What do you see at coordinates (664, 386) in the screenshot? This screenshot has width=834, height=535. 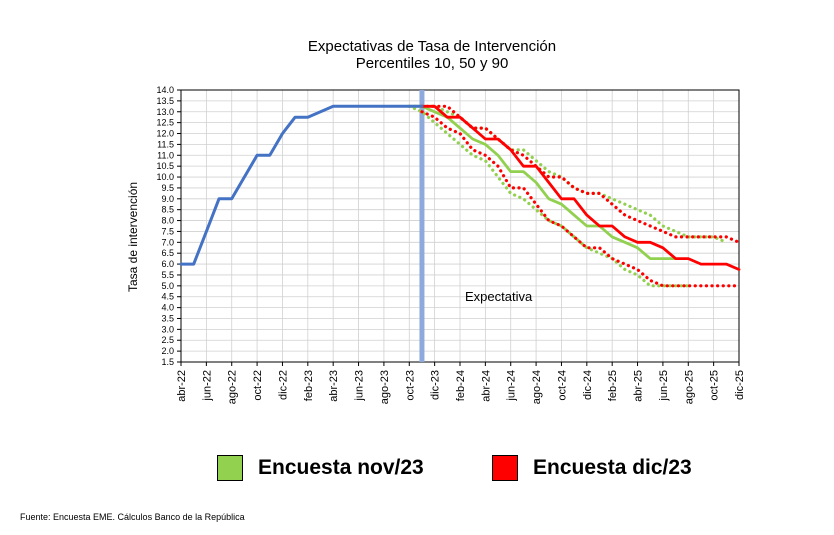 I see `x-tick-label: jun-25` at bounding box center [664, 386].